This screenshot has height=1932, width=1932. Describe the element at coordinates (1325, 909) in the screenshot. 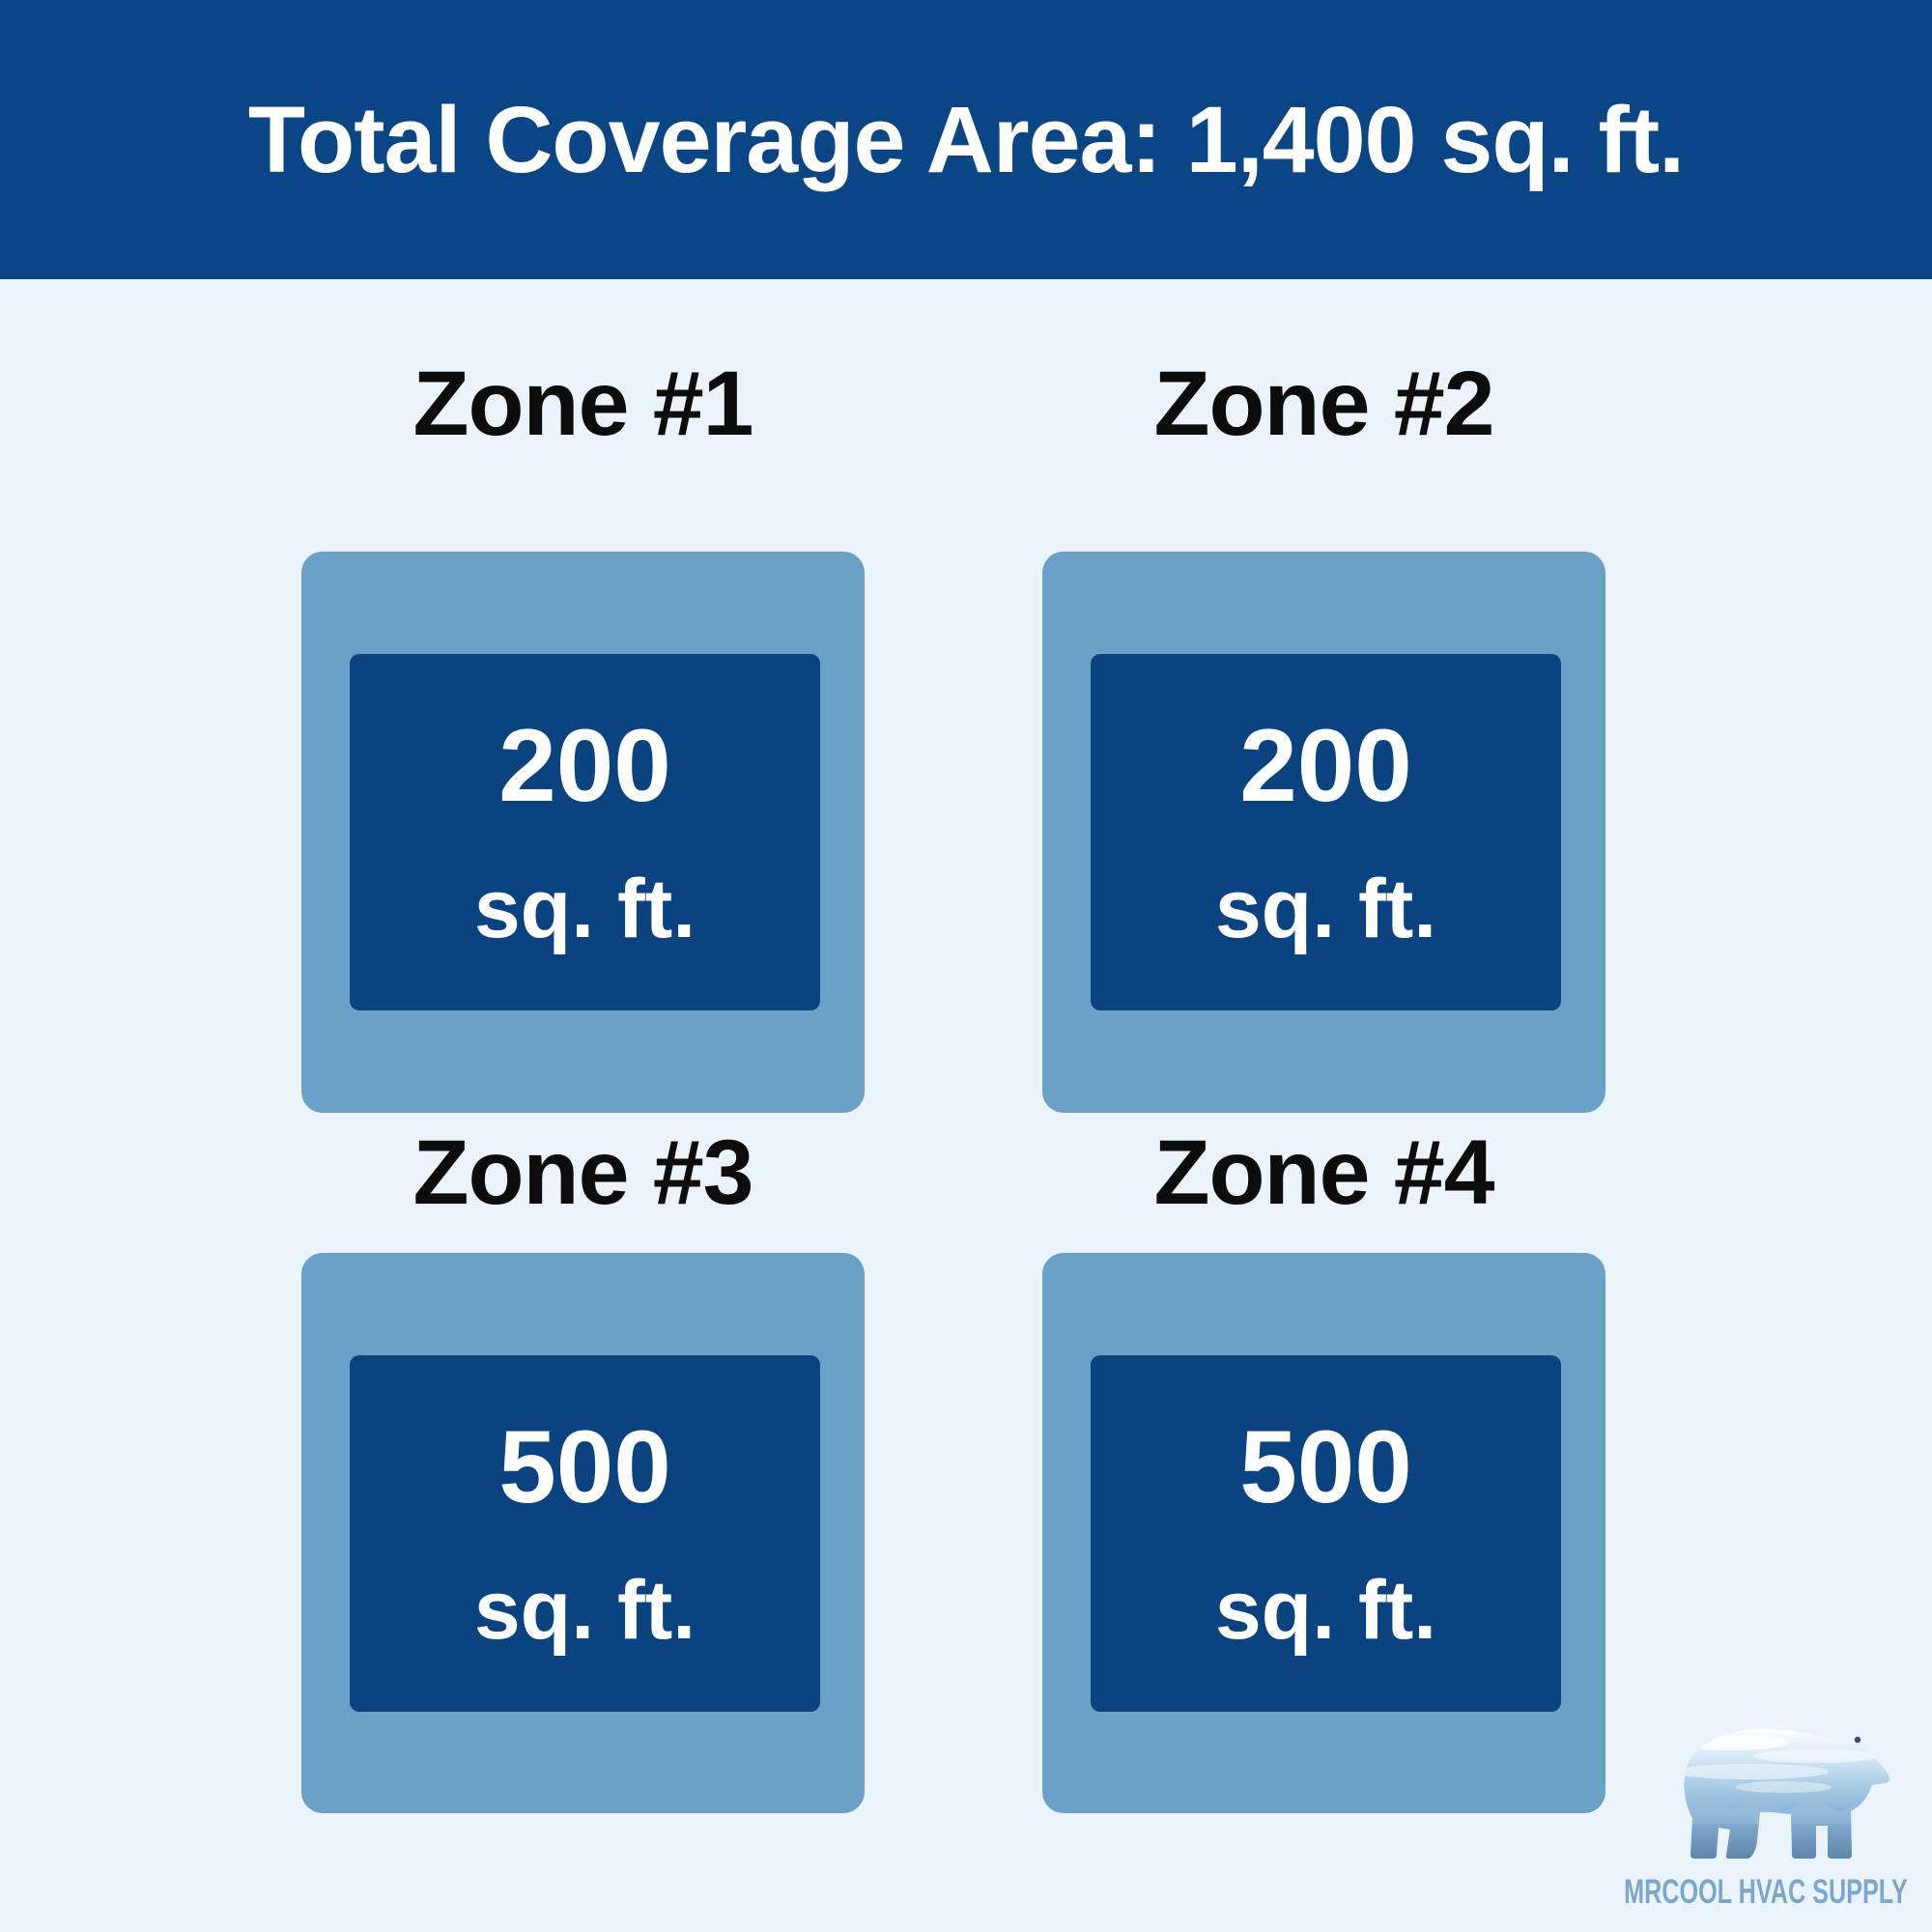

I see `zone-2-unit: sq. ft.` at that location.